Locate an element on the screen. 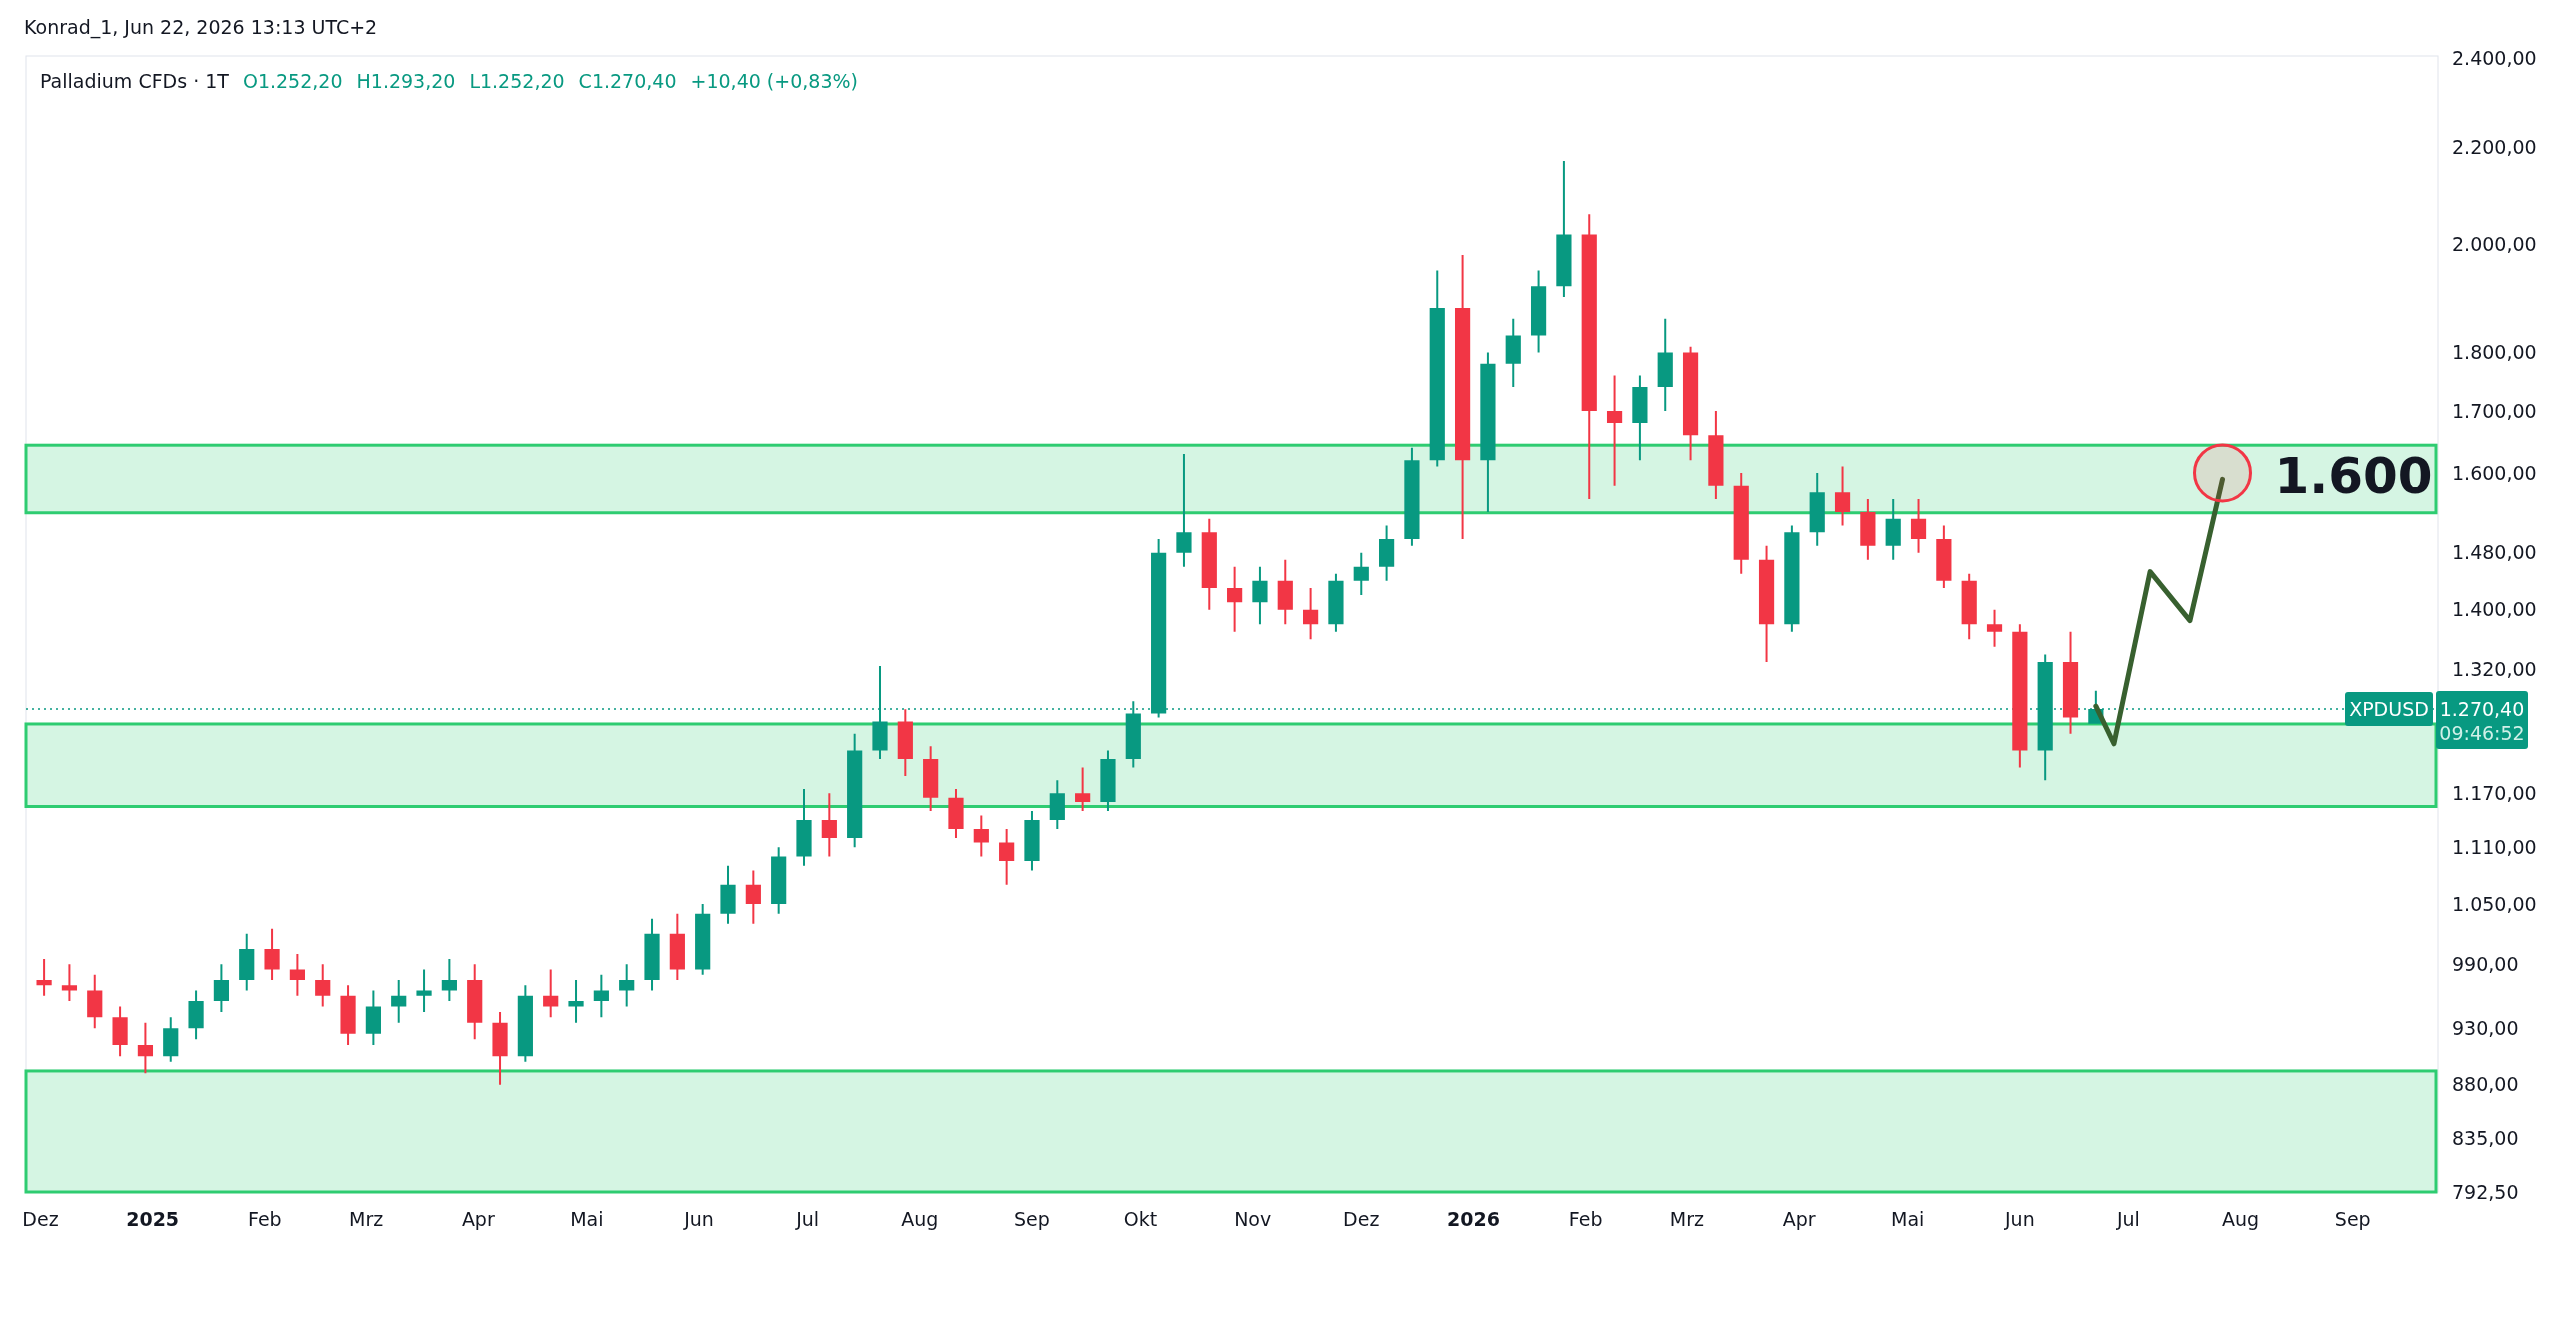 The width and height of the screenshot is (2560, 1340). x-tick-label: Nov is located at coordinates (1253, 1219).